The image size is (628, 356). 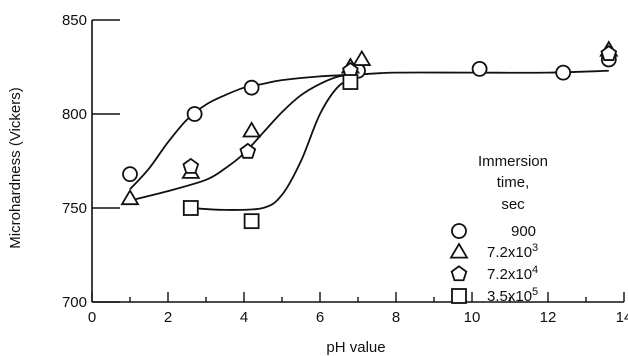 What do you see at coordinates (74, 114) in the screenshot?
I see `y-tick-label: 800` at bounding box center [74, 114].